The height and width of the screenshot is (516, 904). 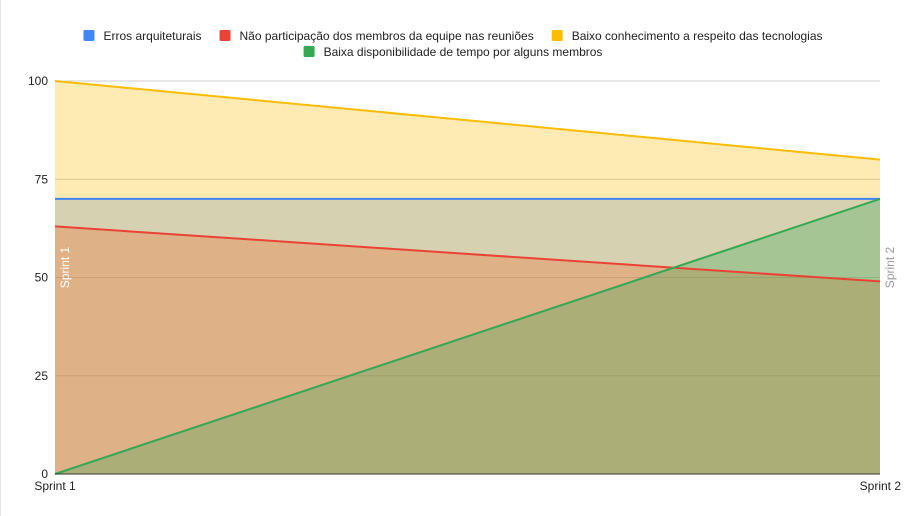 What do you see at coordinates (65, 267) in the screenshot?
I see `annotation-label-0: Sprint 1` at bounding box center [65, 267].